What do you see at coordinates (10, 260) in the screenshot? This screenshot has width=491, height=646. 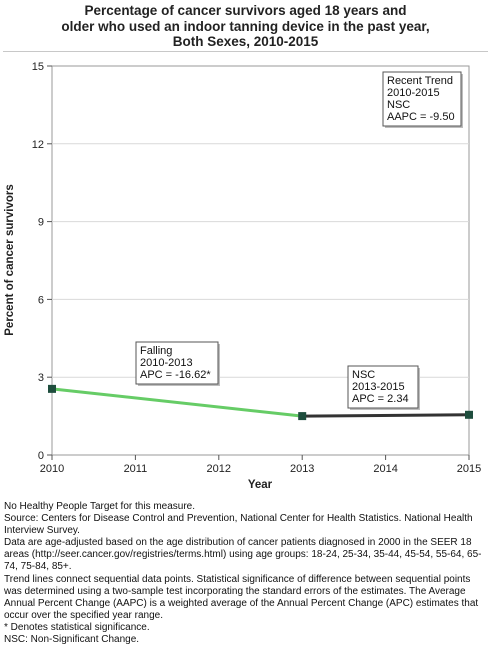 I see `y-axis-title: Percent of cancer survivors` at bounding box center [10, 260].